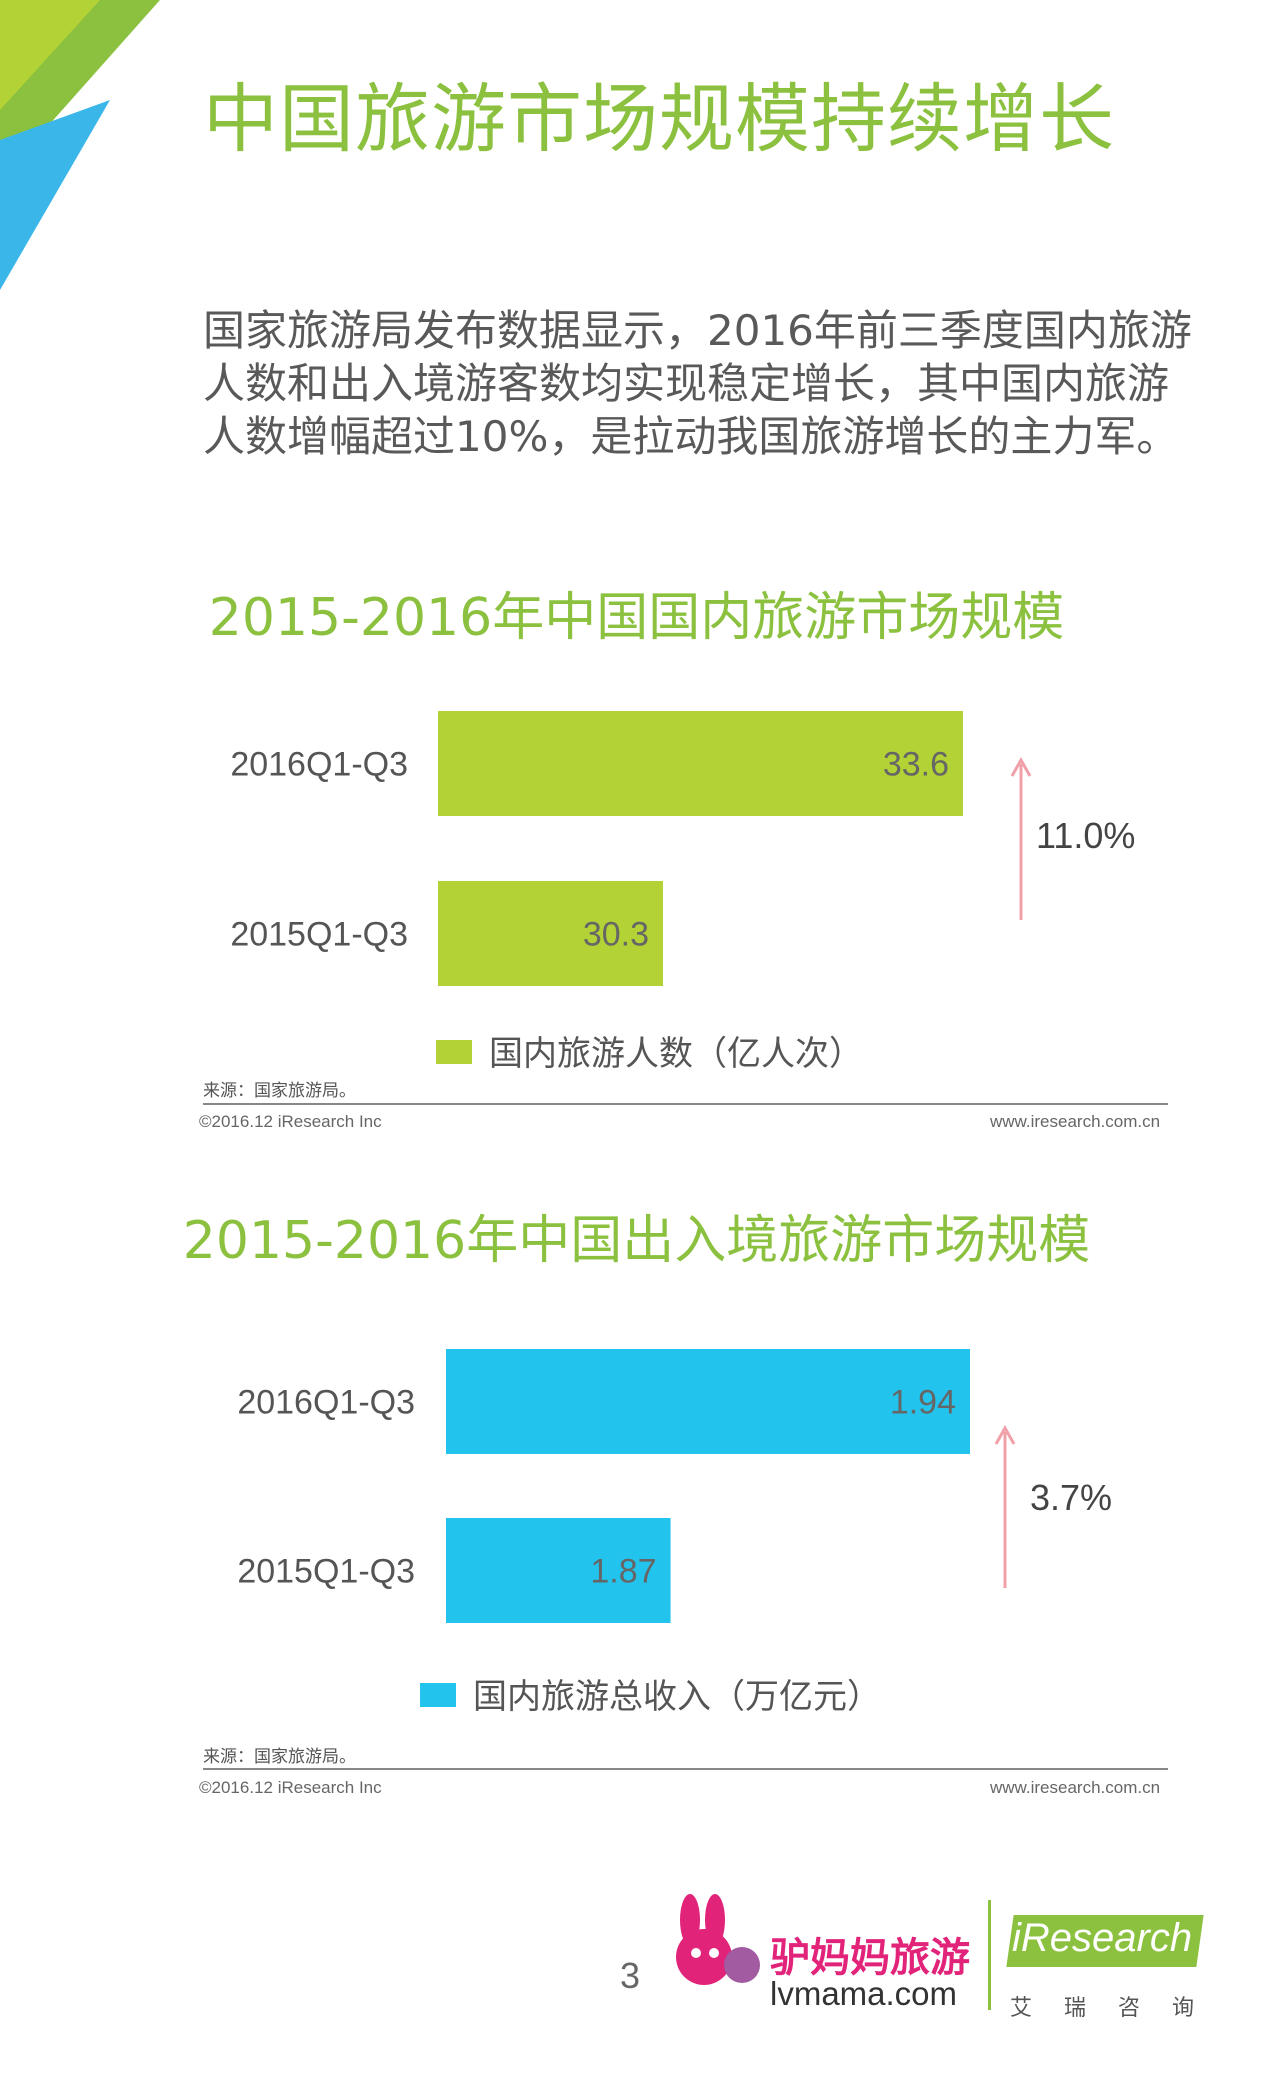  What do you see at coordinates (1075, 1787) in the screenshot?
I see `chart-2-website: www.iresearch.com.cn` at bounding box center [1075, 1787].